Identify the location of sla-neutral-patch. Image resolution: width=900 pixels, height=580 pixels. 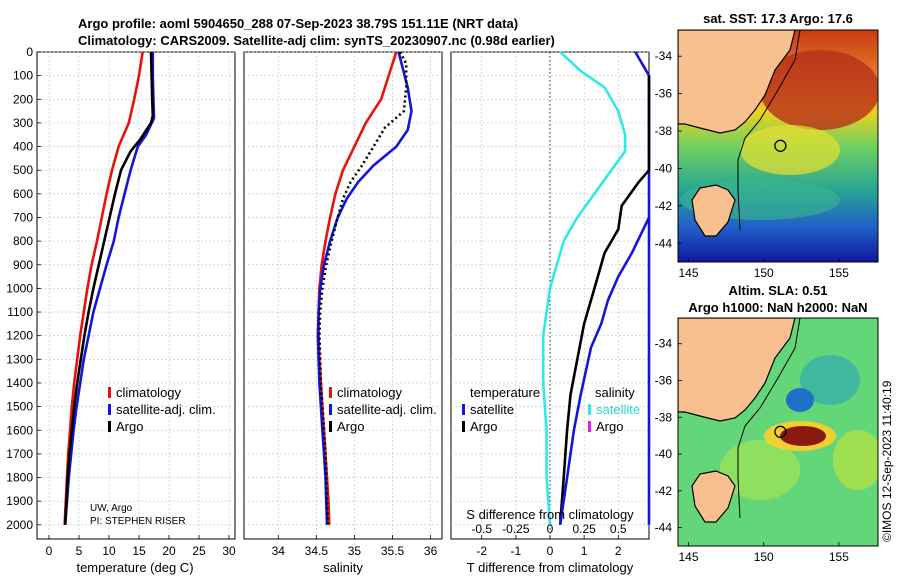
(760, 470).